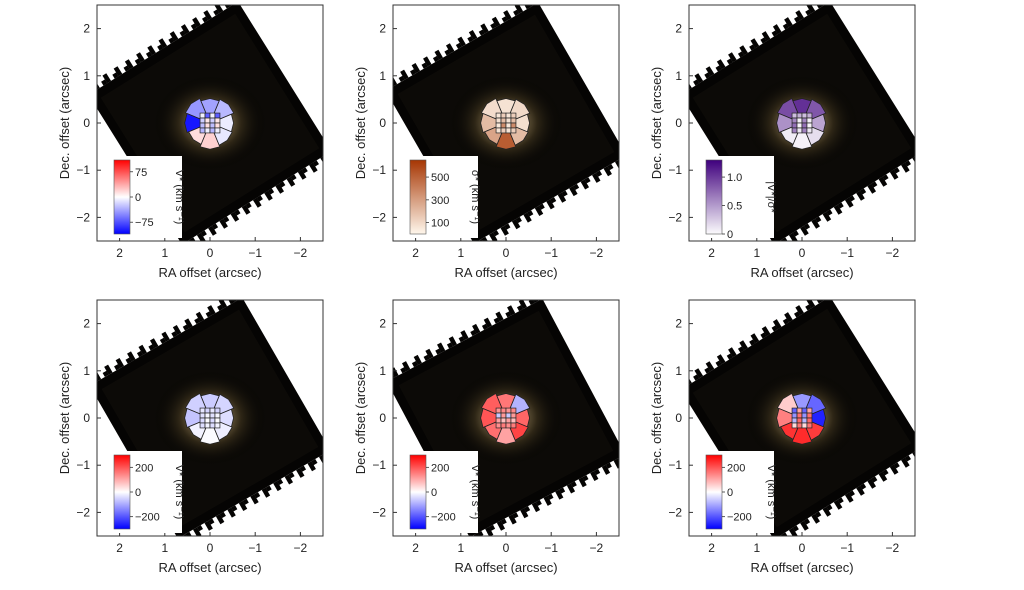 The image size is (1024, 590). What do you see at coordinates (734, 207) in the screenshot?
I see `colorbar-tick-label: 0.5` at bounding box center [734, 207].